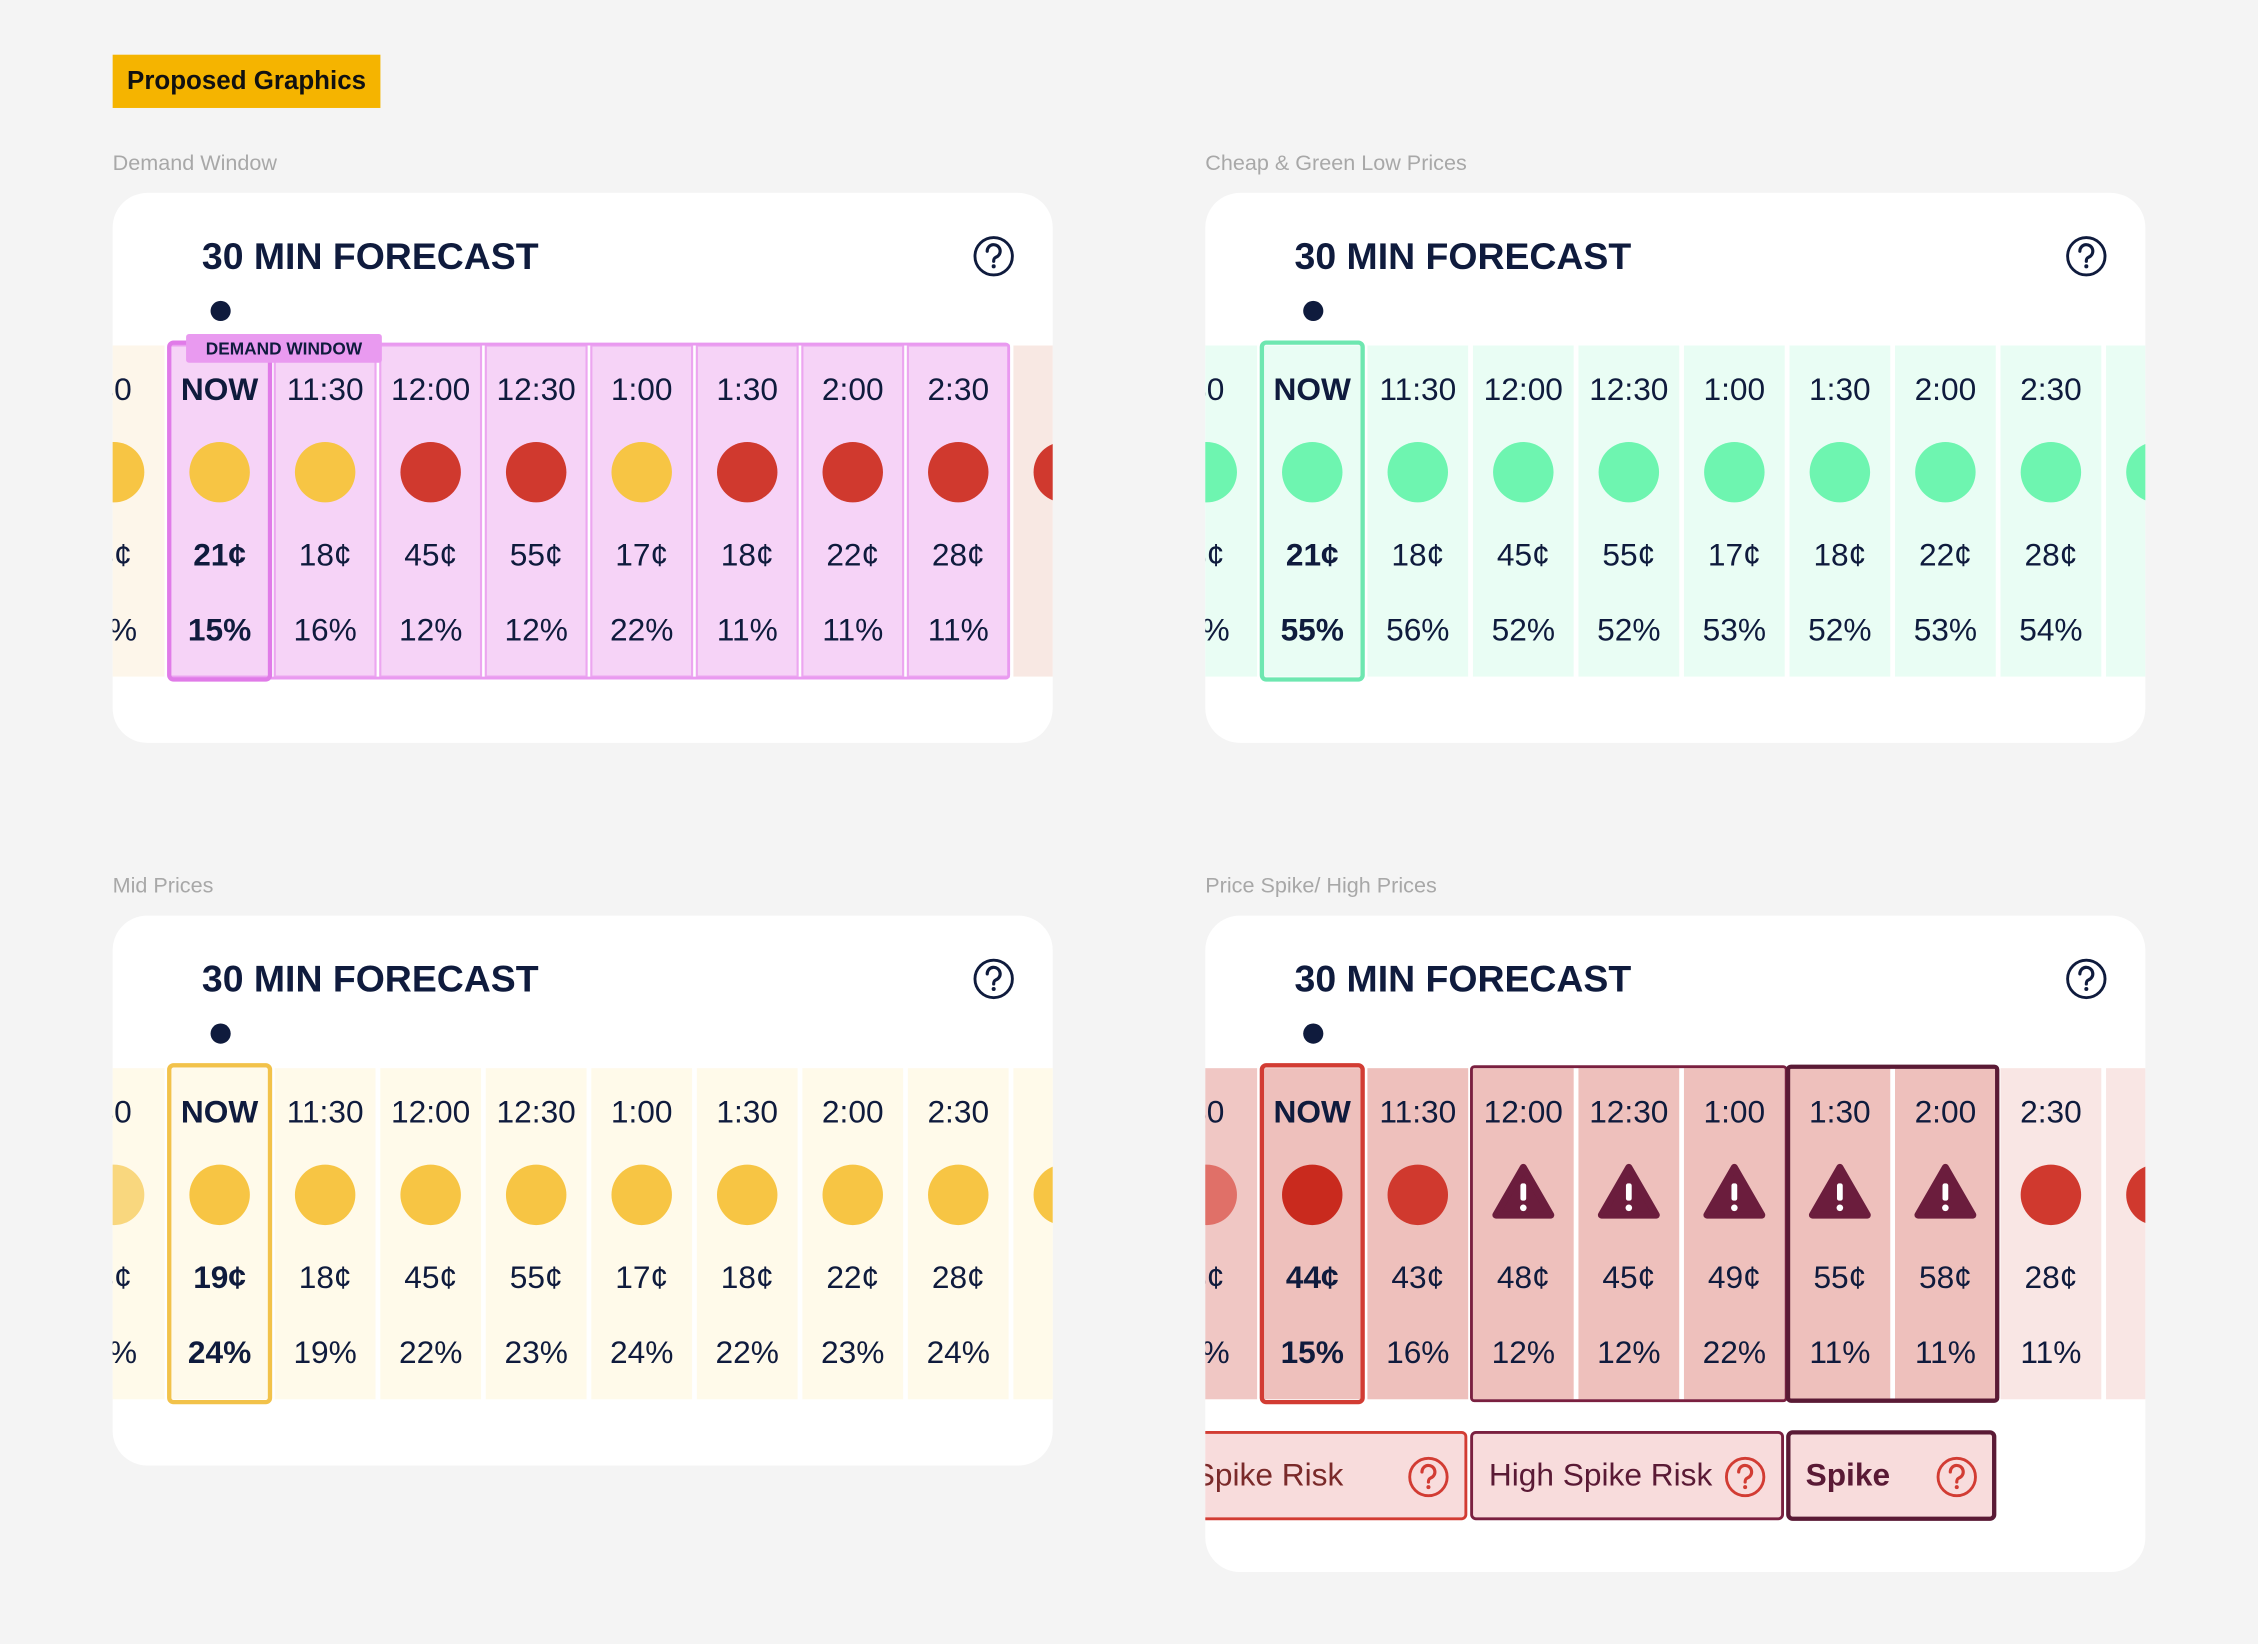 This screenshot has width=2258, height=1644. Describe the element at coordinates (536, 511) in the screenshot. I see `forecast-column: 12:30 55¢ 12%` at that location.